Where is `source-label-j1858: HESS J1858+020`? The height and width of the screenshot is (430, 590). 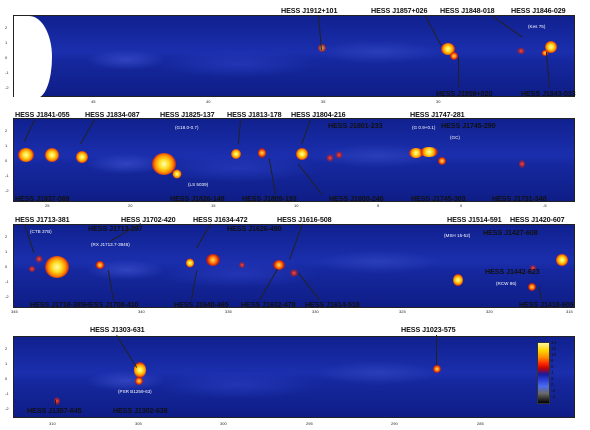
source-label-j1858: HESS J1858+020 is located at coordinates (464, 93).